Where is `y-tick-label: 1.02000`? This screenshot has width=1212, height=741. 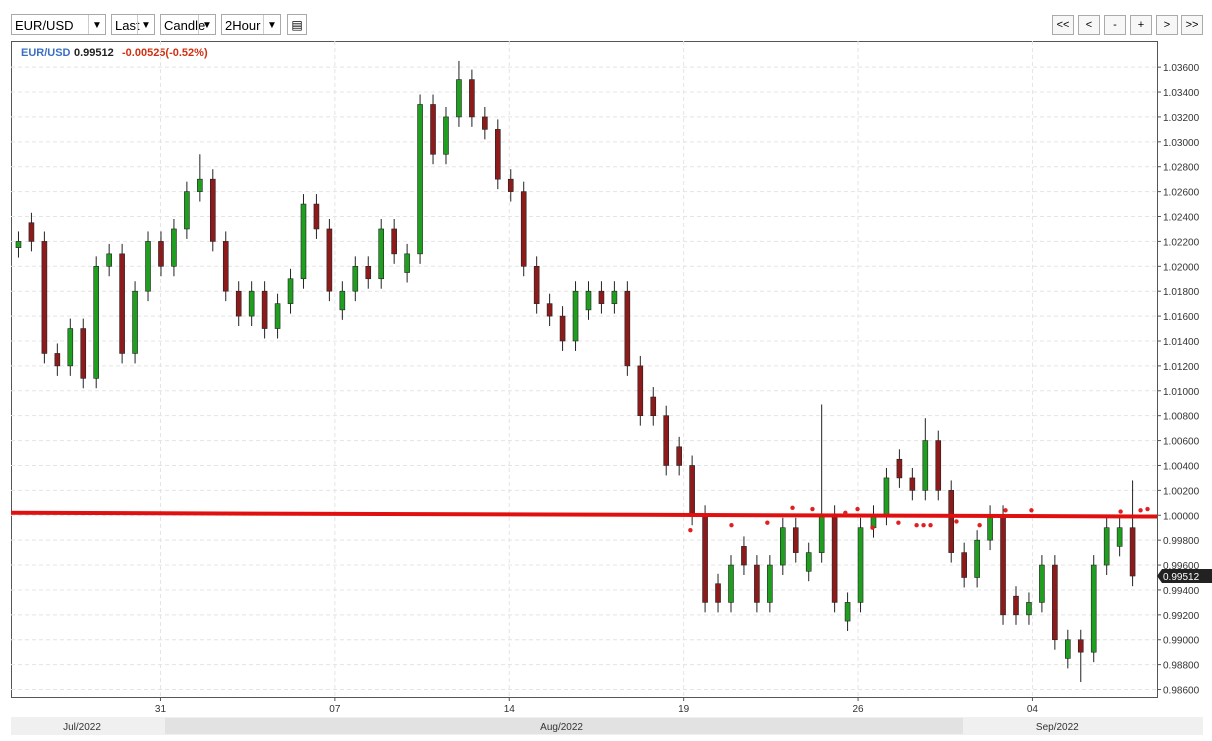 y-tick-label: 1.02000 is located at coordinates (1181, 267).